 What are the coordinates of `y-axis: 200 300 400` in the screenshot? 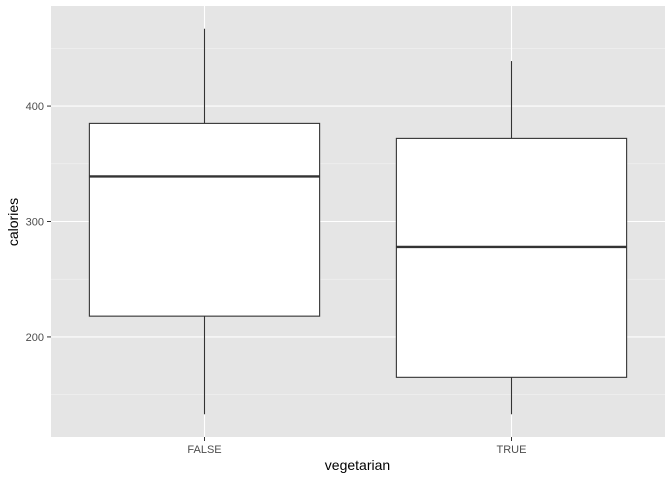 It's located at (38, 222).